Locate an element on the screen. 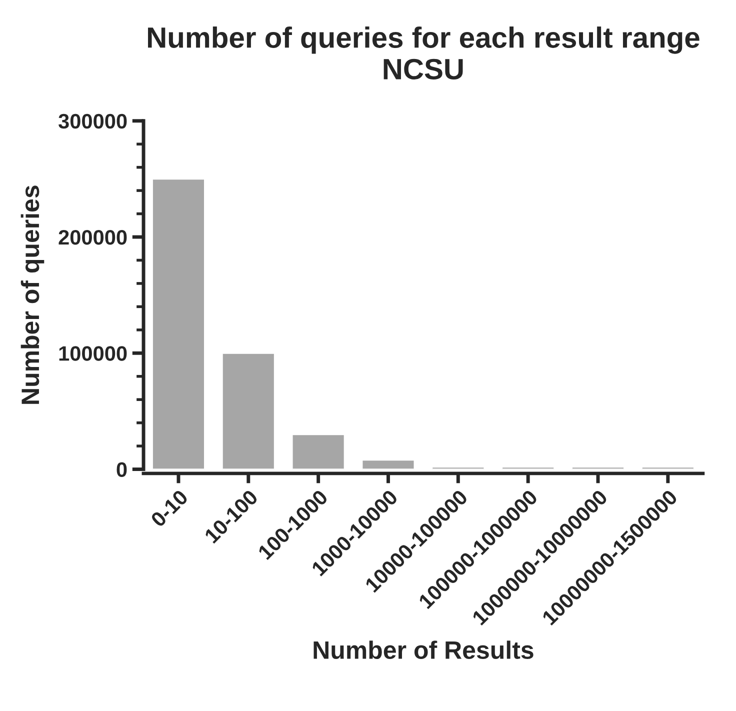 The width and height of the screenshot is (736, 711). x-tick-label: 0-10 is located at coordinates (169, 508).